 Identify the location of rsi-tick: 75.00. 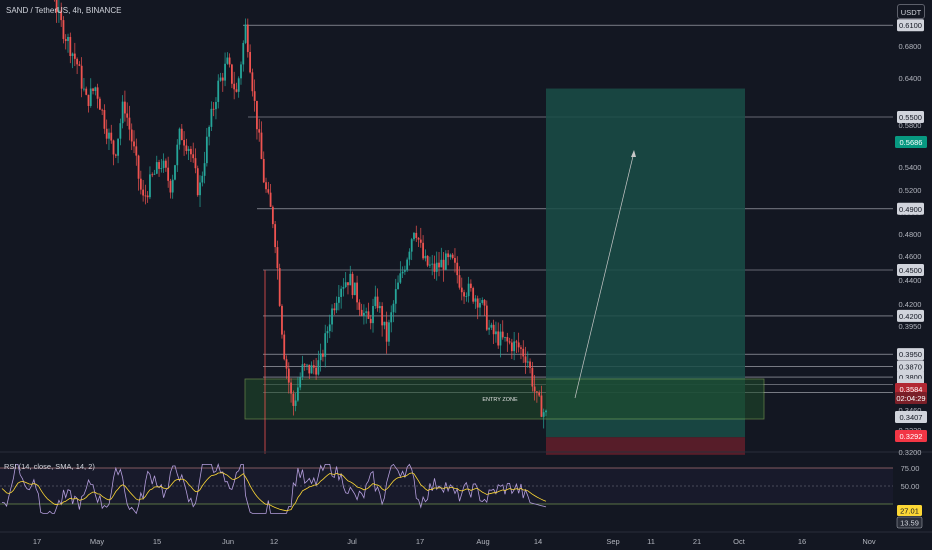
(910, 468).